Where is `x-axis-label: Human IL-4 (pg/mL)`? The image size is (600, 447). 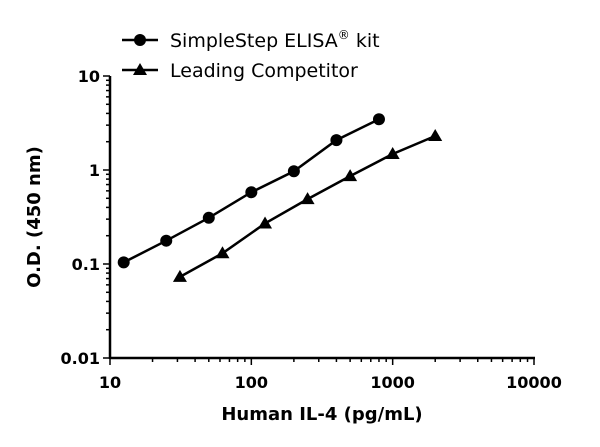
x-axis-label: Human IL-4 (pg/mL) is located at coordinates (321, 414).